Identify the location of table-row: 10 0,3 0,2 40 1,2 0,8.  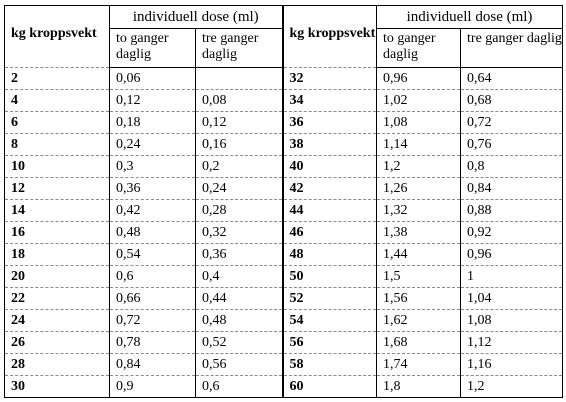
(284, 166).